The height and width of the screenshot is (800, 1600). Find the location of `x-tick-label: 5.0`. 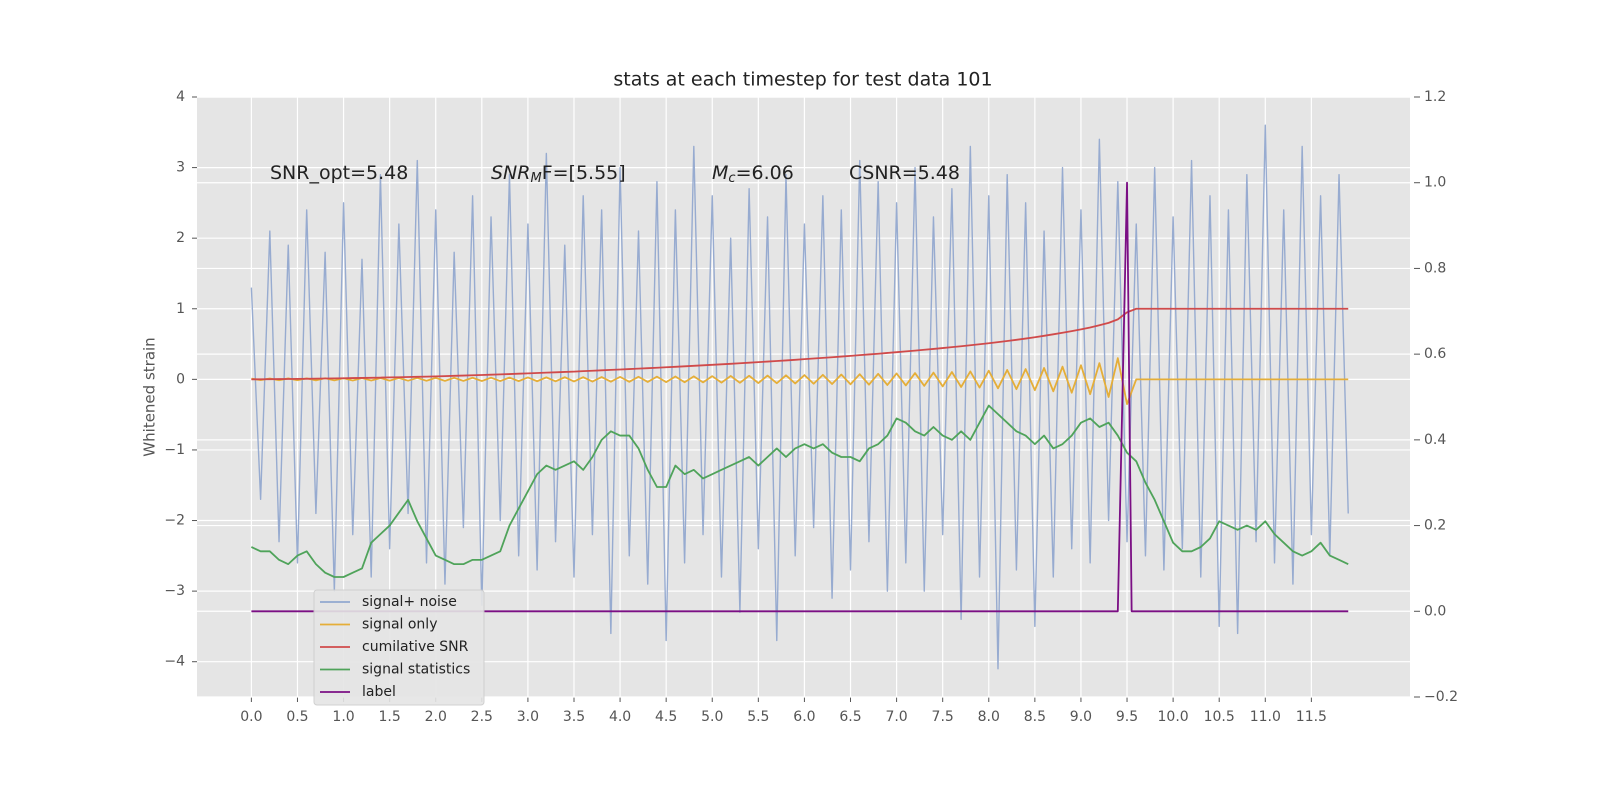

x-tick-label: 5.0 is located at coordinates (712, 717).